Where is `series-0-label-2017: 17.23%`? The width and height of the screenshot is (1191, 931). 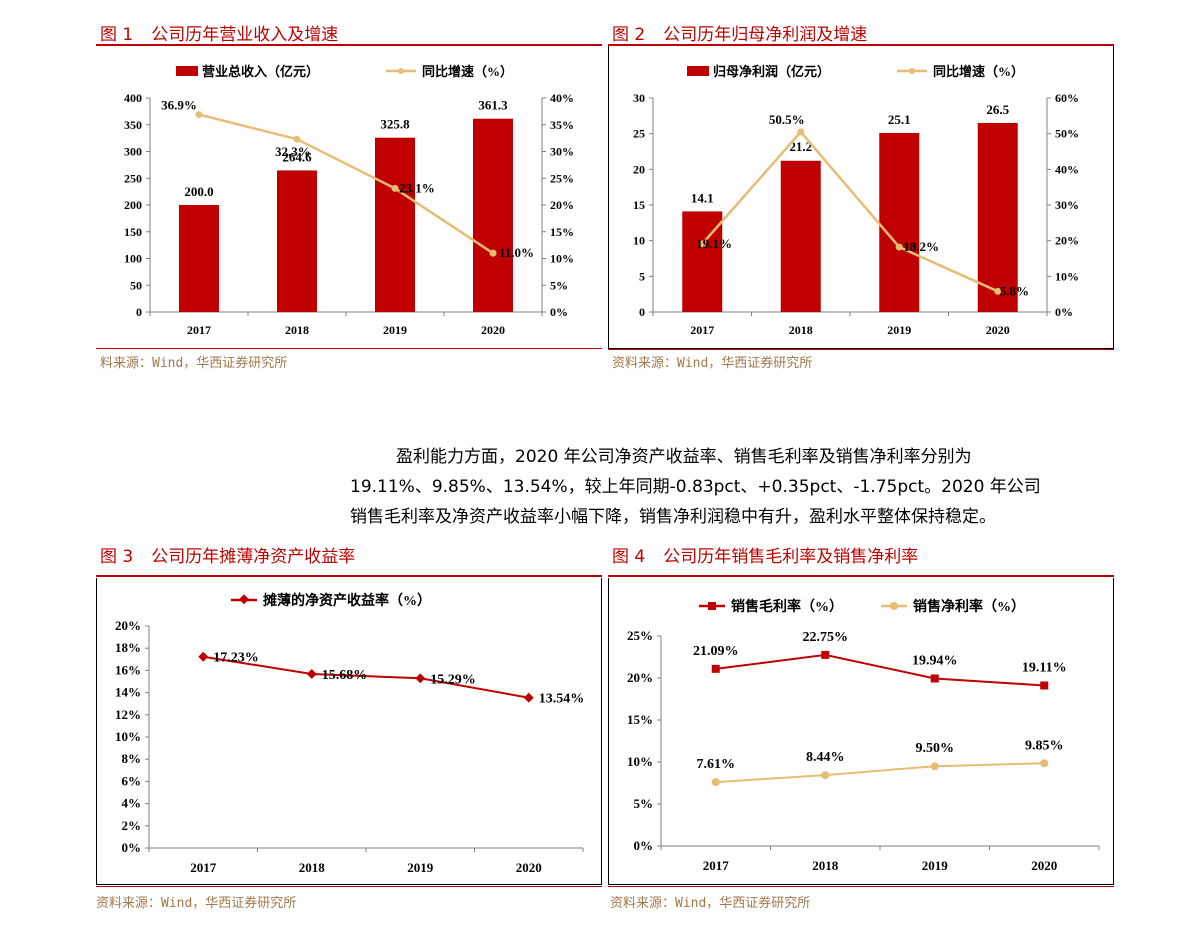 series-0-label-2017: 17.23% is located at coordinates (236, 658).